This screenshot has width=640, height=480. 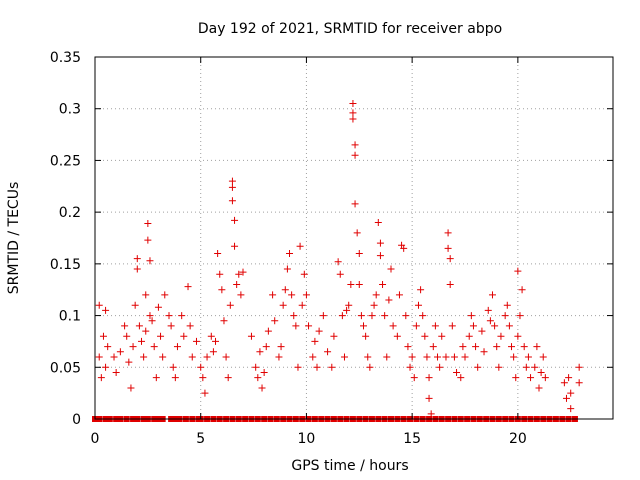 I want to click on y-tick-label: 0.05, so click(x=65, y=368).